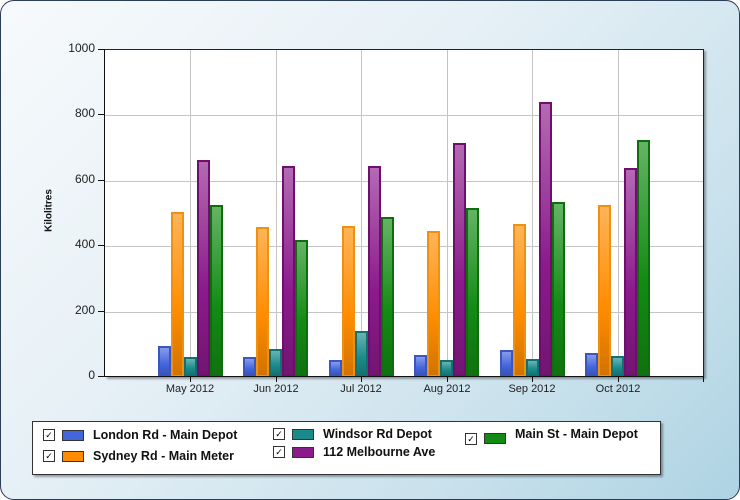 The height and width of the screenshot is (500, 740). Describe the element at coordinates (84, 179) in the screenshot. I see `y-tick-label: 600` at that location.